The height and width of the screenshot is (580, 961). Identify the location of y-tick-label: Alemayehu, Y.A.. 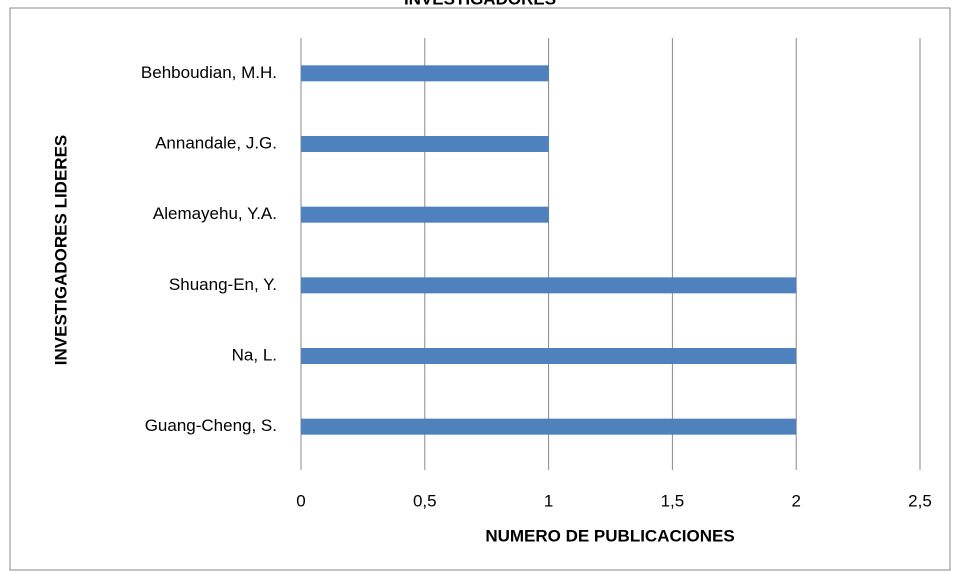
(215, 213).